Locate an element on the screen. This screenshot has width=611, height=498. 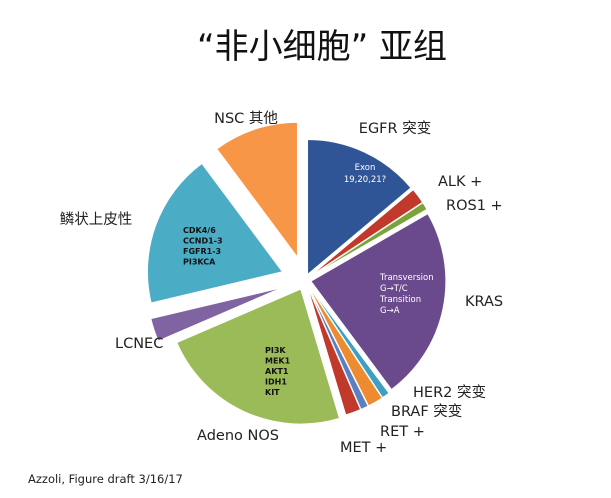
slice-inner-label: MEK1 is located at coordinates (278, 361).